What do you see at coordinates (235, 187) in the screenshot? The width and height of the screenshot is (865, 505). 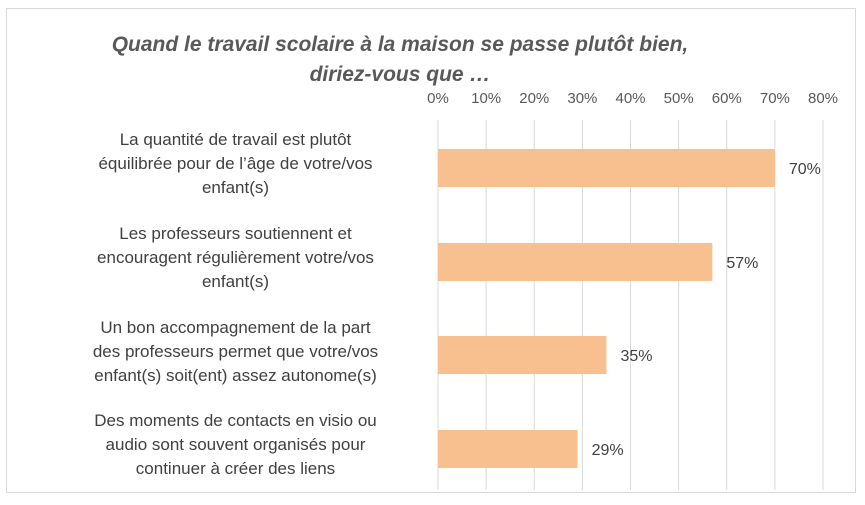 I see `category-label-1-line-3: enfant(s)` at bounding box center [235, 187].